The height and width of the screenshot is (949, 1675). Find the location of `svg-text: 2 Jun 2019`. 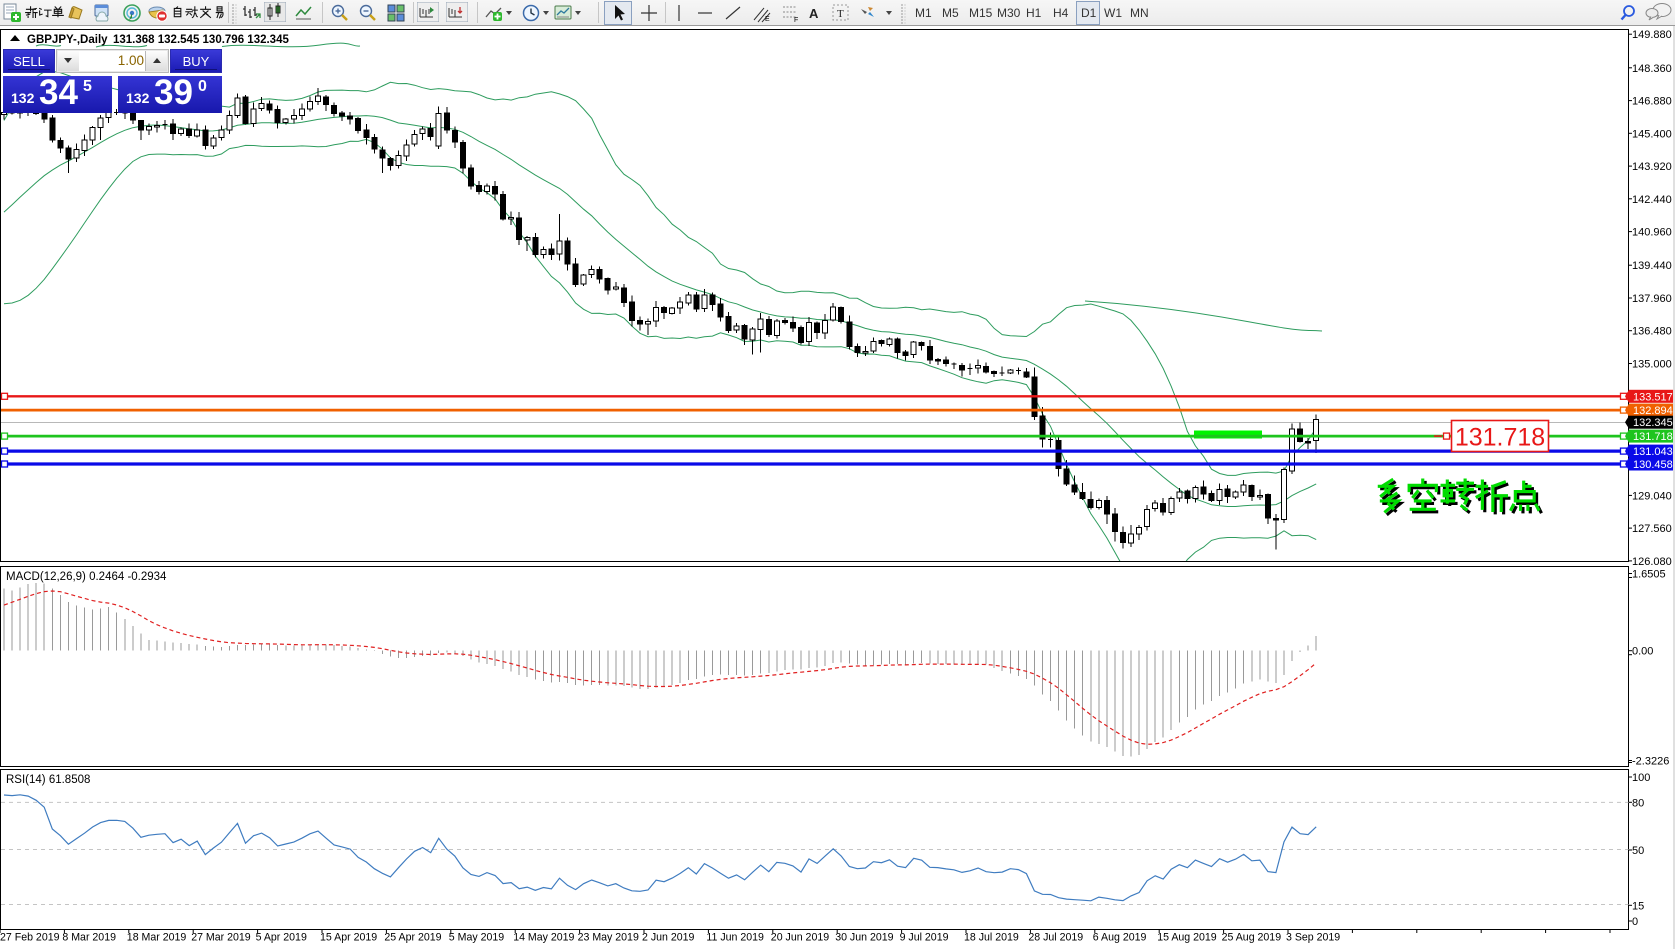

svg-text: 2 Jun 2019 is located at coordinates (668, 938).